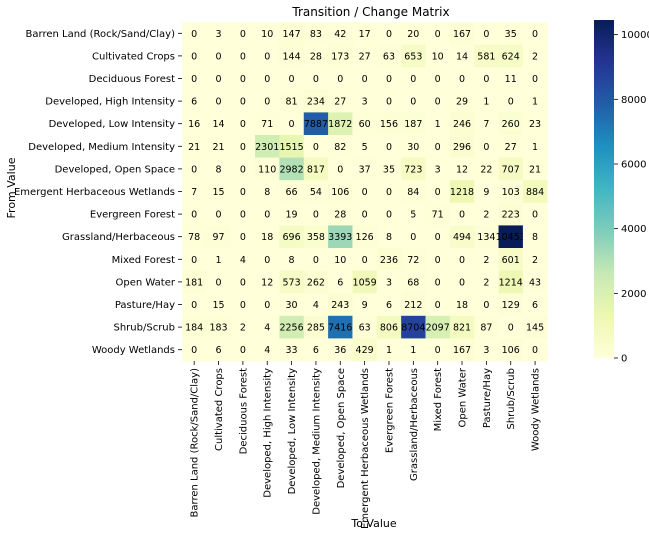 Image resolution: width=649 pixels, height=533 pixels. What do you see at coordinates (132, 79) in the screenshot?
I see `y-tick-label: Deciduous Forest` at bounding box center [132, 79].